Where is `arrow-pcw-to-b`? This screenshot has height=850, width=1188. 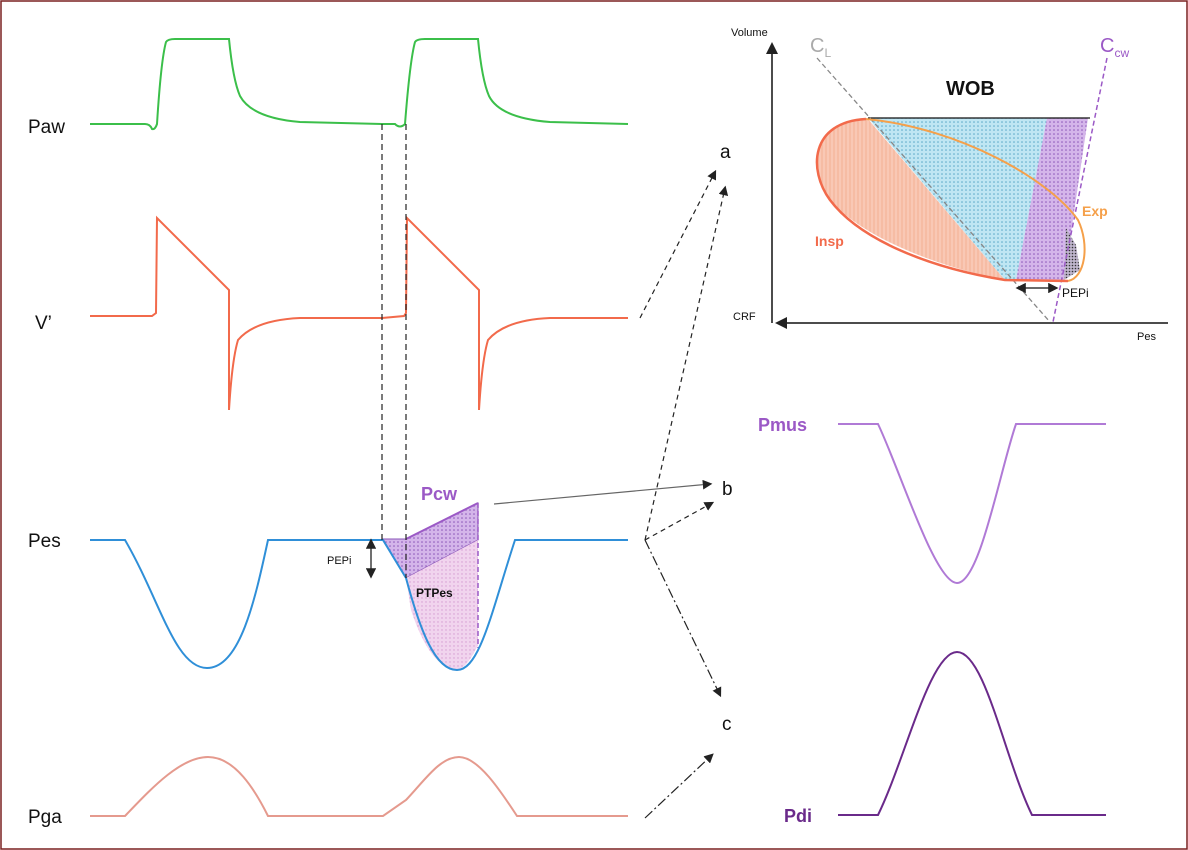
arrow-pcw-to-b is located at coordinates (603, 492).